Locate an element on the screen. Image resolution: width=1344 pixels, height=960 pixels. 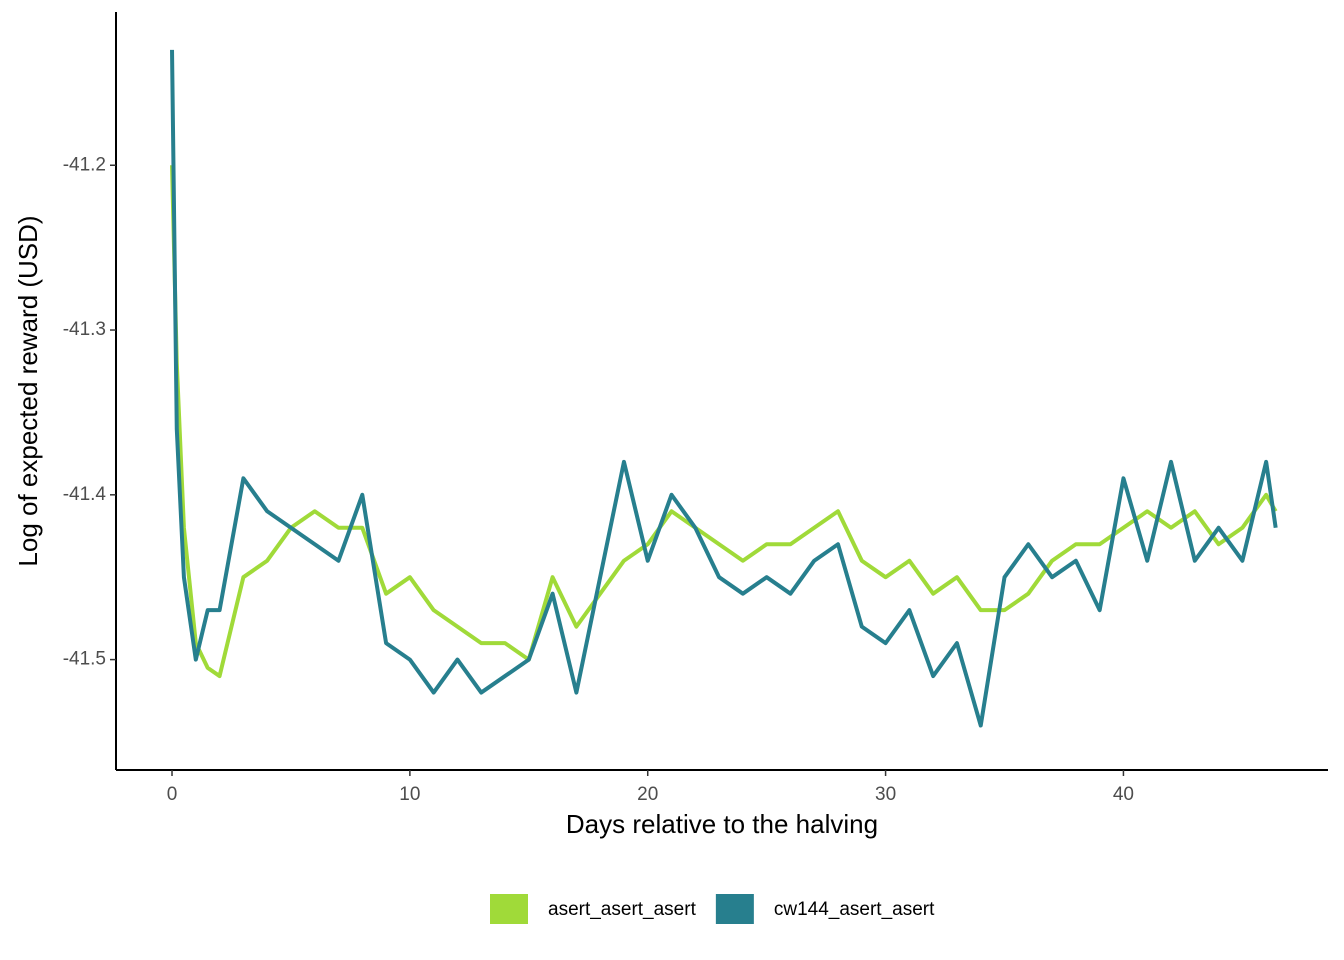
y-tick-label: -41.4 is located at coordinates (85, 494).